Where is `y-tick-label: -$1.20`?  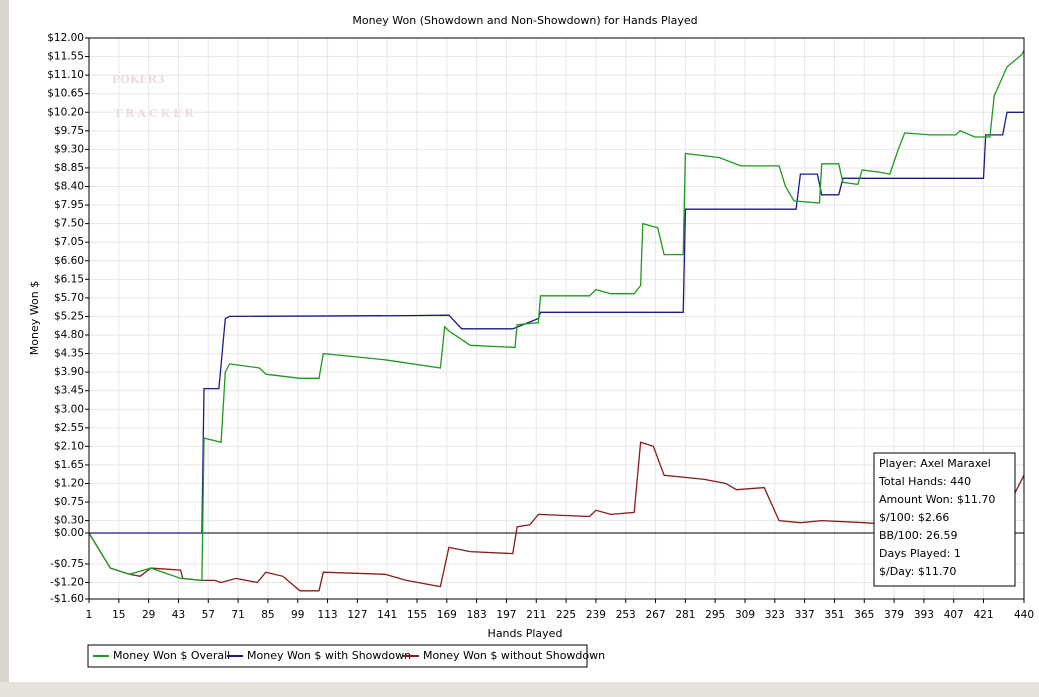 y-tick-label: -$1.20 is located at coordinates (67, 583).